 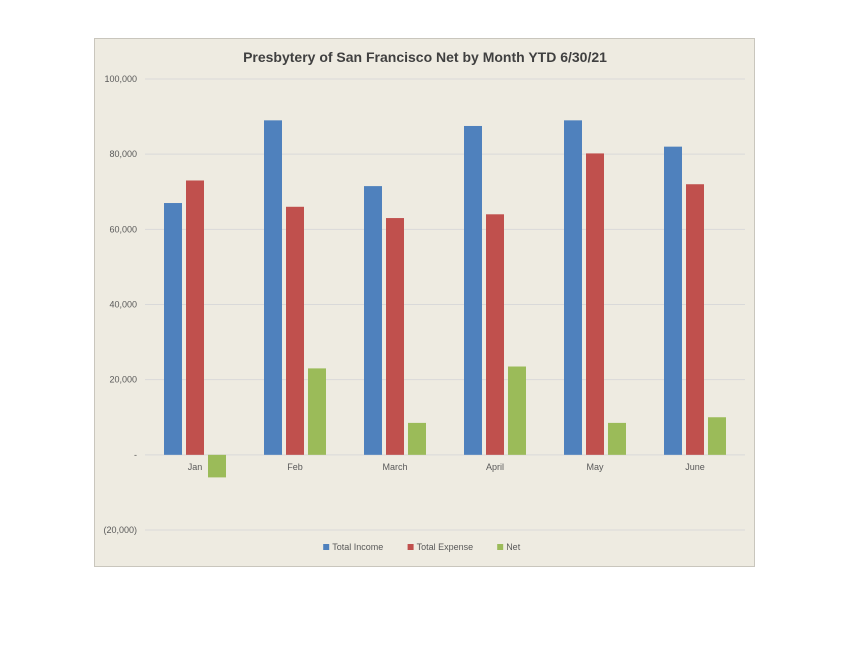 I want to click on y-axis-tick-labels: (20,000) - 20,000 40,000 60,000 80,000 100,000, so click(x=120, y=304).